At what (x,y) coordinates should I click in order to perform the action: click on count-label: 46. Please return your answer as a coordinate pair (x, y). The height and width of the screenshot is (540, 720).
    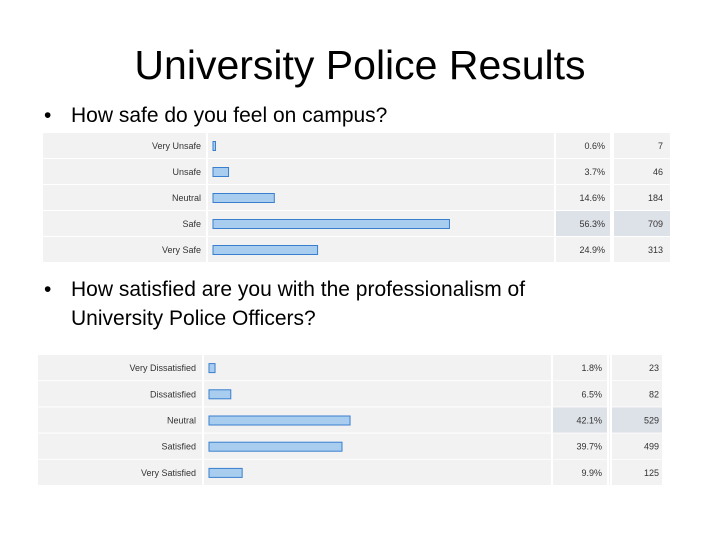
    Looking at the image, I should click on (658, 172).